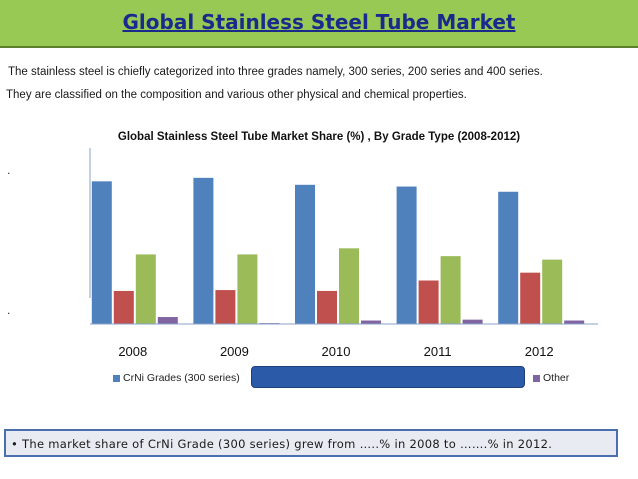 Image resolution: width=638 pixels, height=479 pixels. What do you see at coordinates (116, 378) in the screenshot?
I see `legend-swatch-crni` at bounding box center [116, 378].